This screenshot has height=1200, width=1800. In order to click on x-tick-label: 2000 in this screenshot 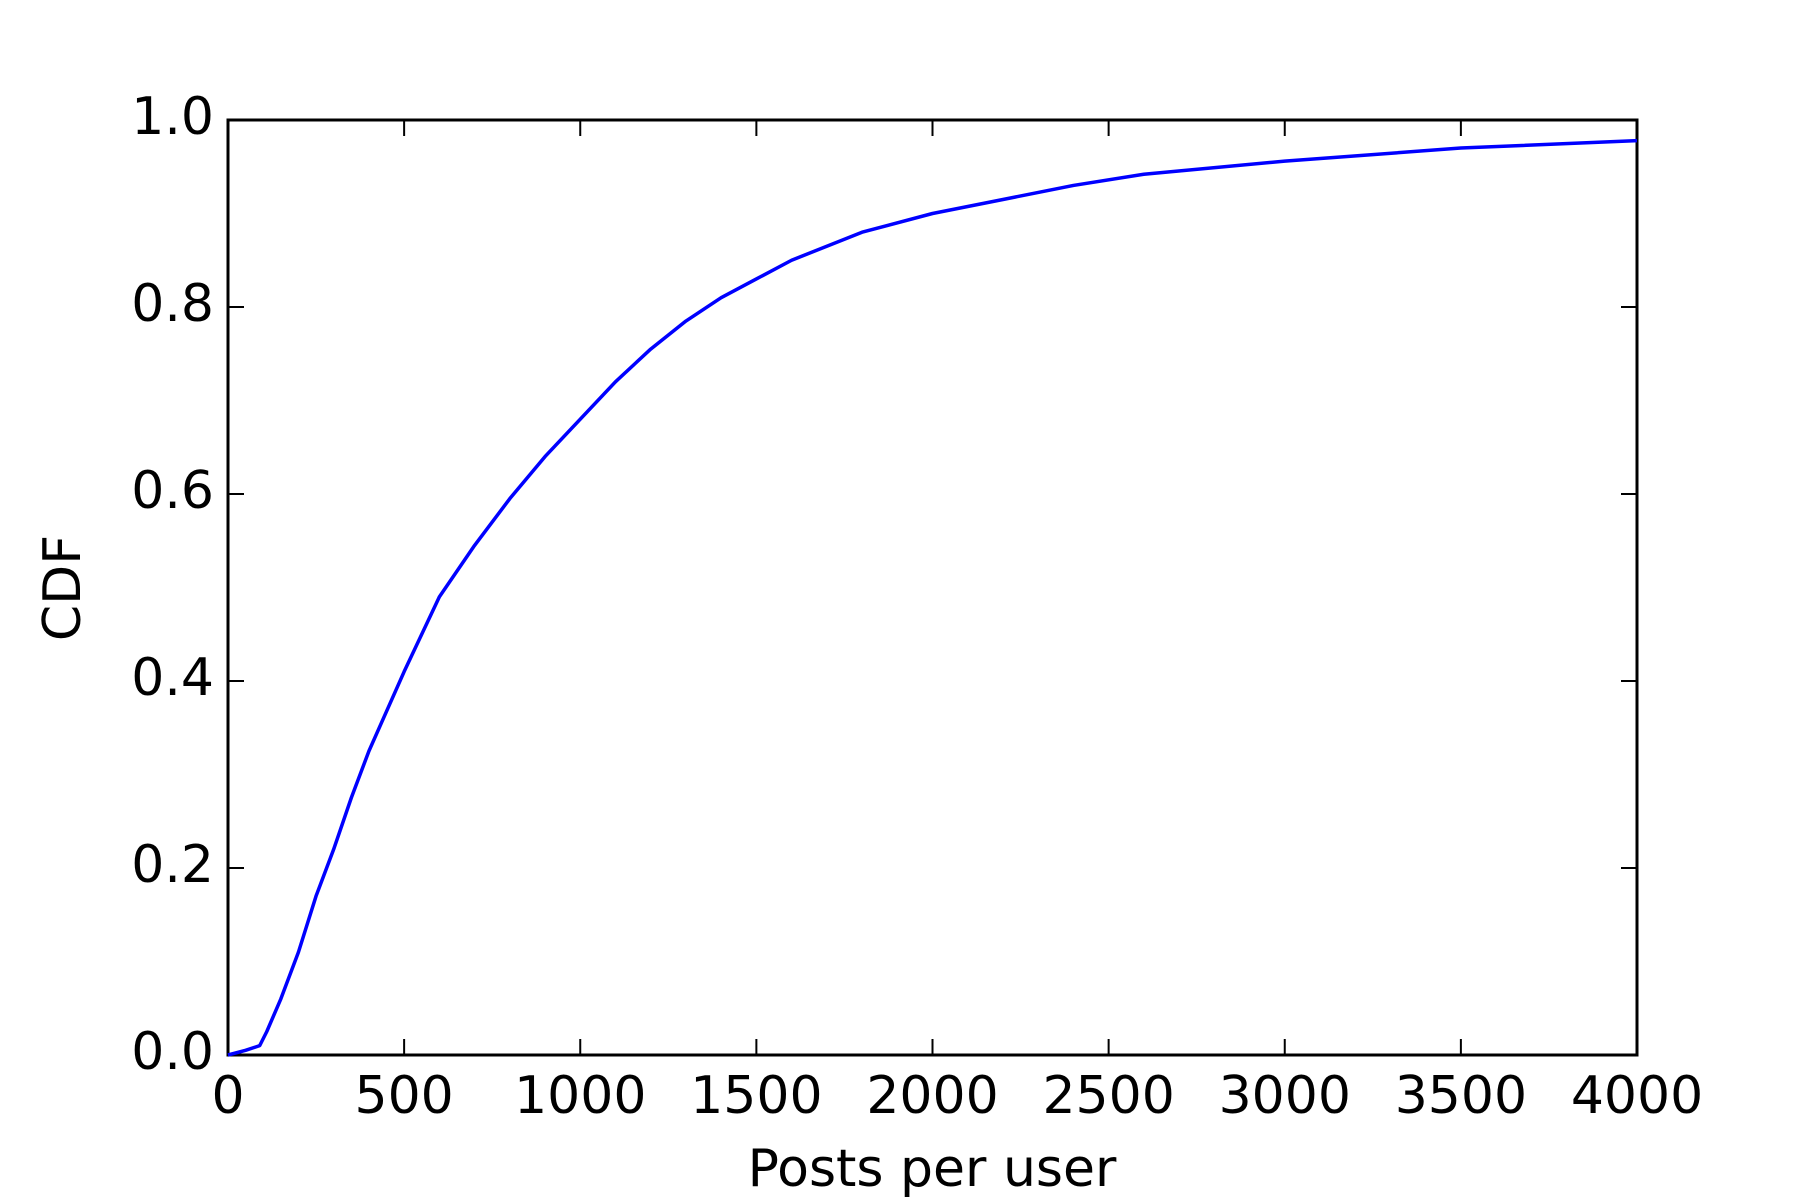, I will do `click(932, 1096)`.